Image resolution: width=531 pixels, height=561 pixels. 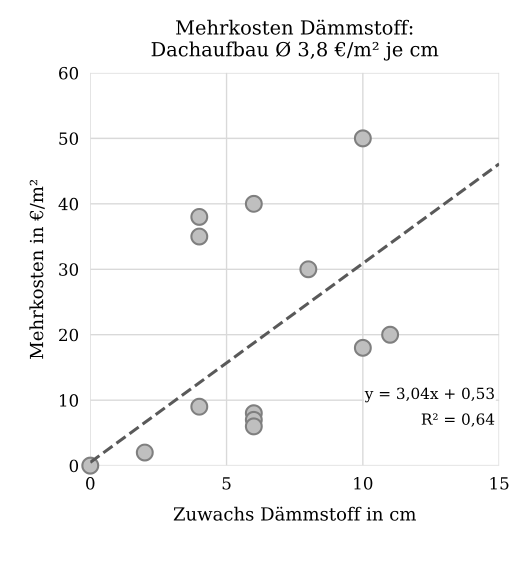 What do you see at coordinates (90, 483) in the screenshot?
I see `x-tick-label: 0` at bounding box center [90, 483].